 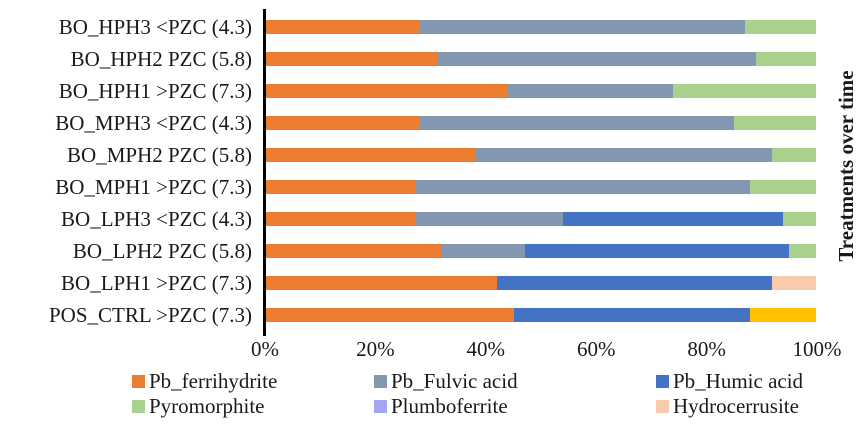 What do you see at coordinates (162, 251) in the screenshot?
I see `category-label: BO_LPH2 PZC (5.8)` at bounding box center [162, 251].